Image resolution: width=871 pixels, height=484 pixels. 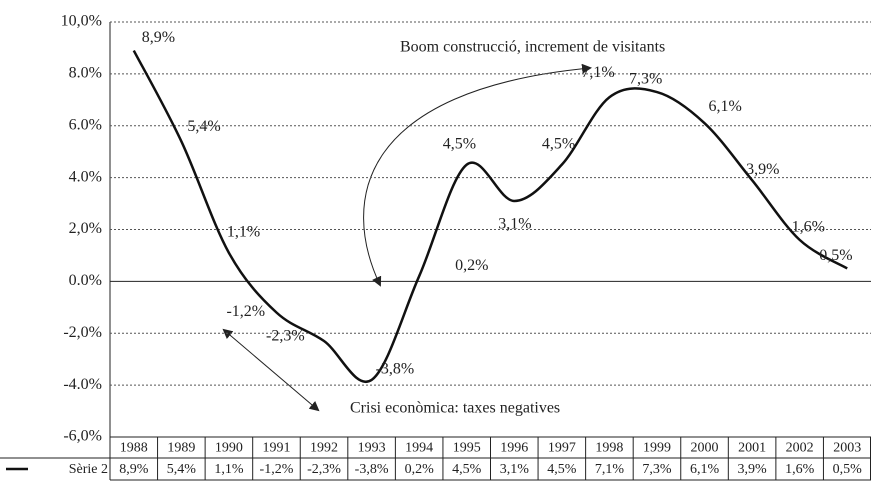 What do you see at coordinates (800, 448) in the screenshot?
I see `x-tick-label: 2002` at bounding box center [800, 448].